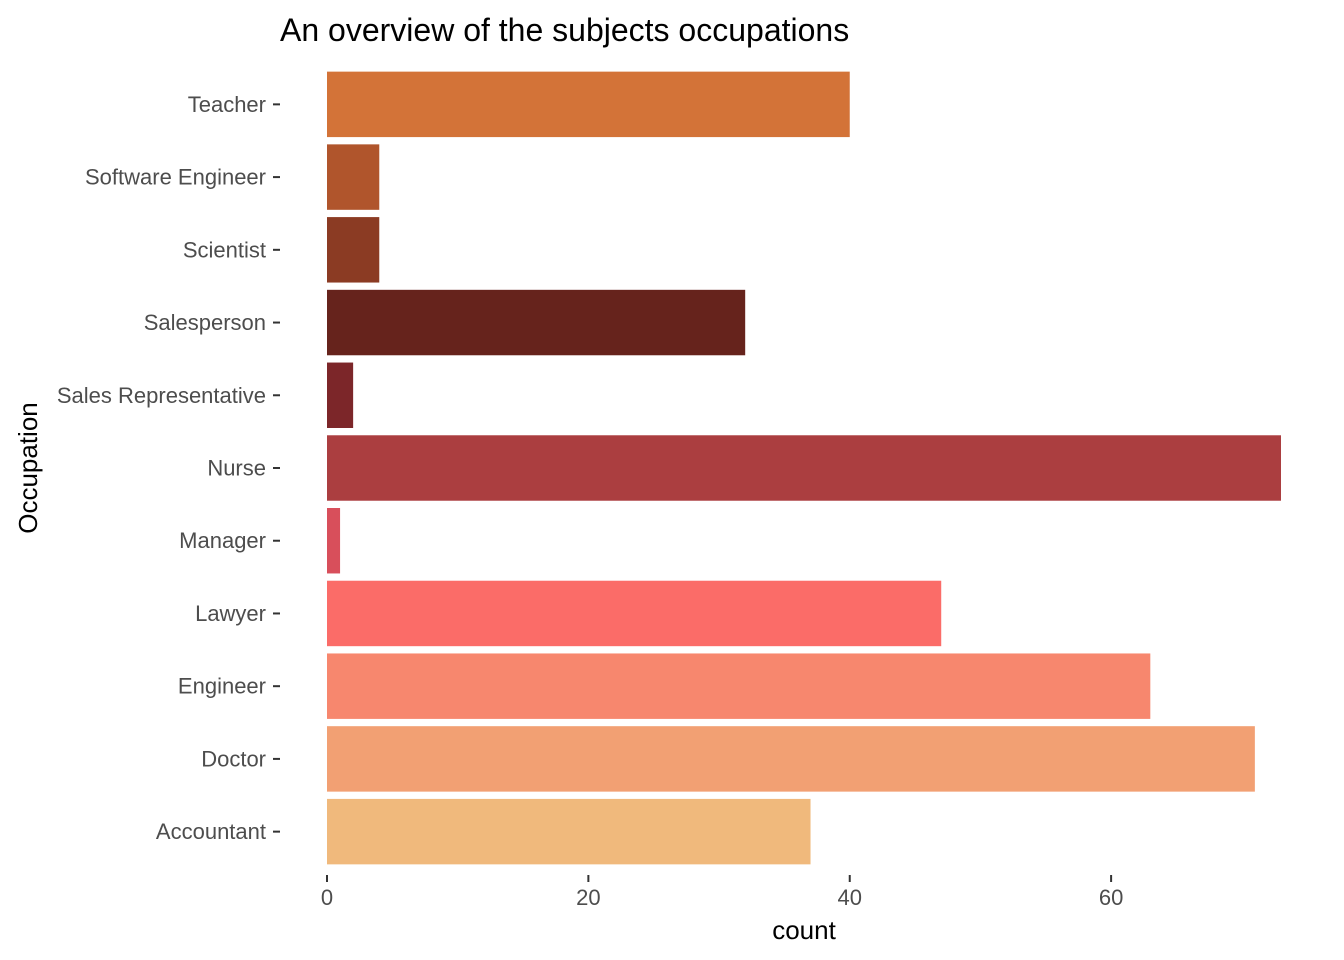 The image size is (1344, 960). What do you see at coordinates (634, 613) in the screenshot?
I see `bar-lawyer` at bounding box center [634, 613].